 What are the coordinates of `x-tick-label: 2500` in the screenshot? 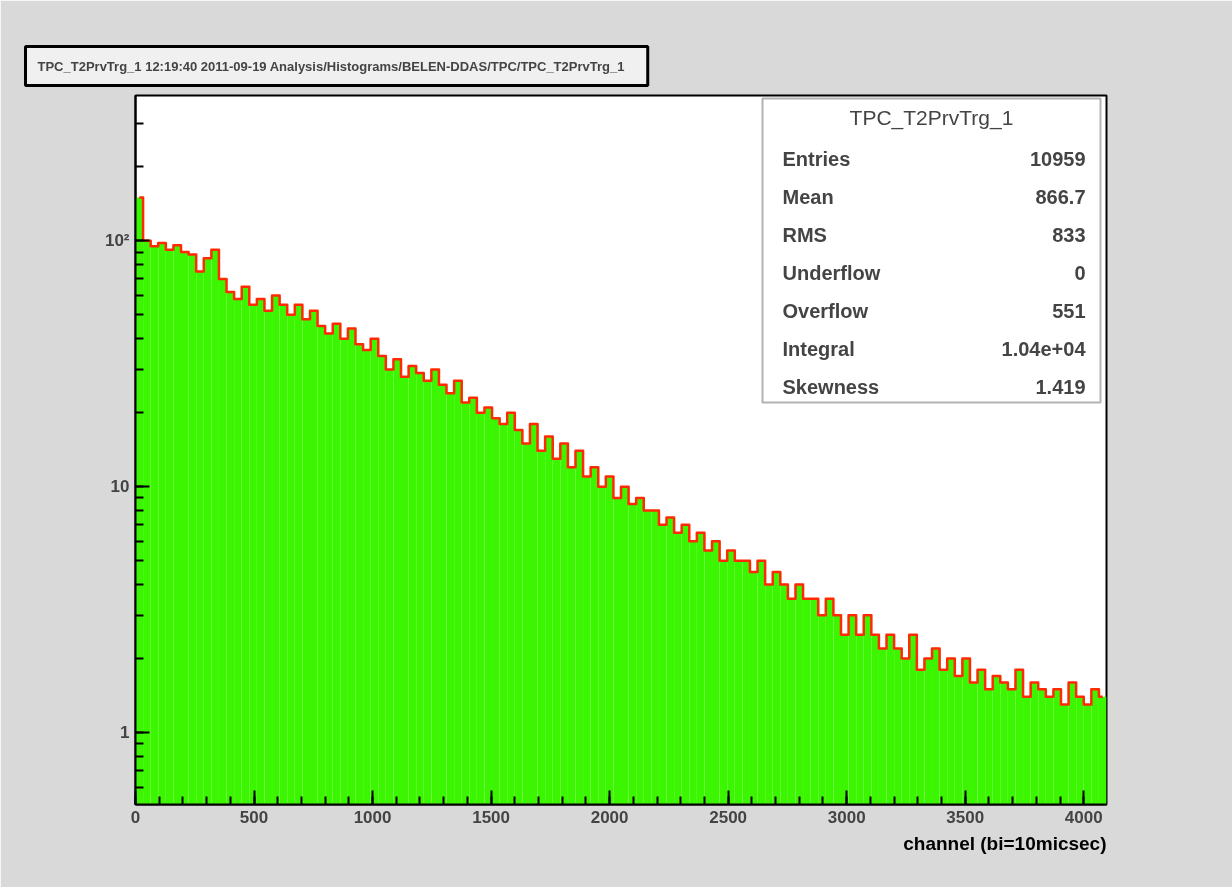 It's located at (728, 817).